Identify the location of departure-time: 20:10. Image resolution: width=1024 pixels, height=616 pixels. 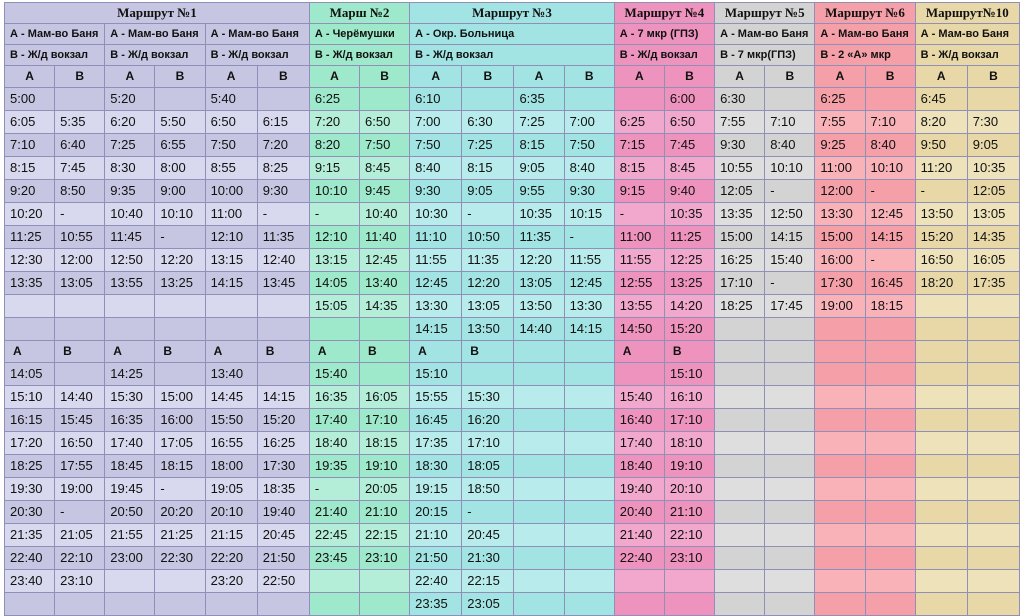
(231, 512).